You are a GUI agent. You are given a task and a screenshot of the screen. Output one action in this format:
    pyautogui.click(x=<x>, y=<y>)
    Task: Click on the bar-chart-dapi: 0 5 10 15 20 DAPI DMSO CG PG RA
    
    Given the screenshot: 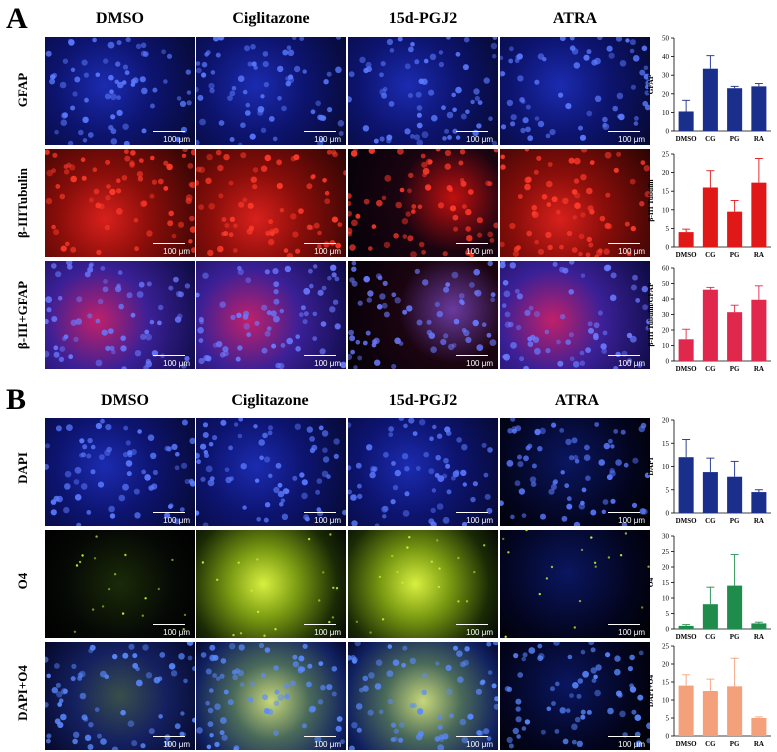 What is the action you would take?
    pyautogui.click(x=708, y=471)
    